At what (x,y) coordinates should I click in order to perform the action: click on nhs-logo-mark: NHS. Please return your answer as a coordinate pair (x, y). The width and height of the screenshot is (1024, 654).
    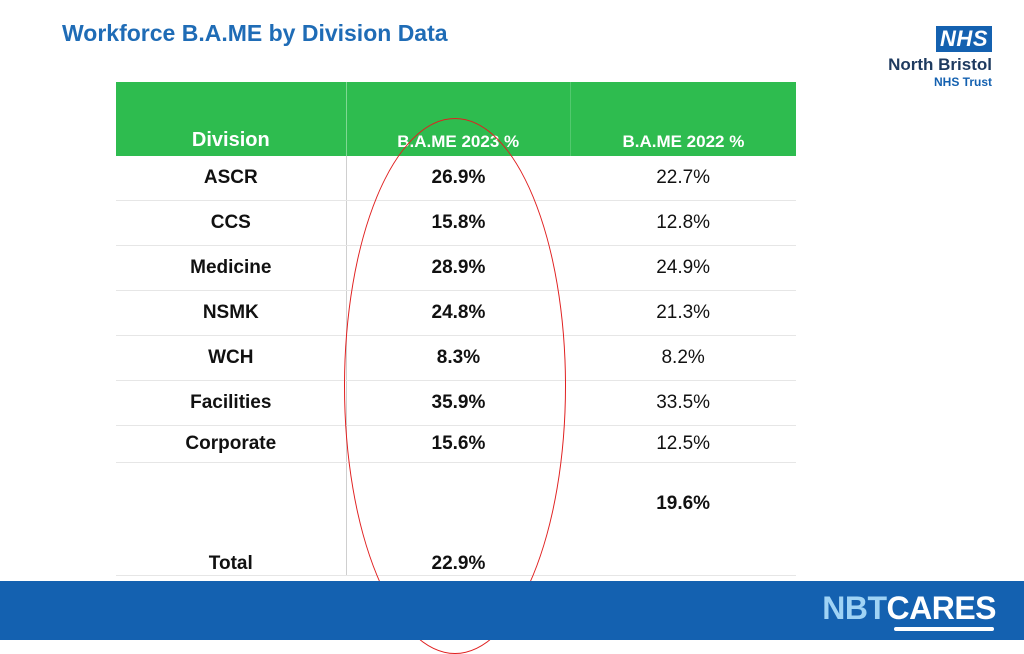
    Looking at the image, I should click on (964, 39).